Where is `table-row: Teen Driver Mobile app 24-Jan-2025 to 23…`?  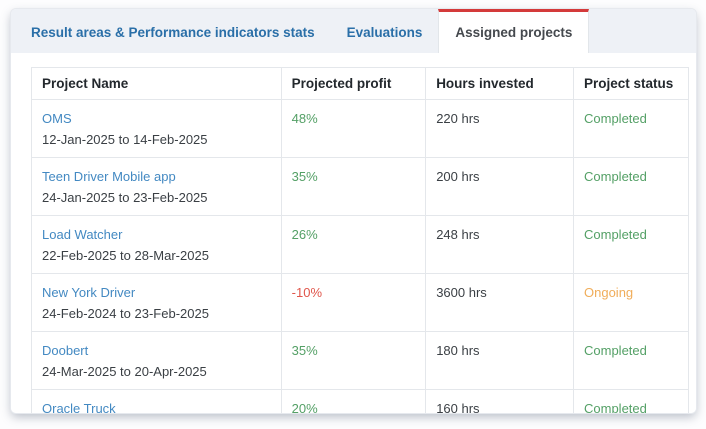 table-row: Teen Driver Mobile app 24-Jan-2025 to 23… is located at coordinates (360, 186).